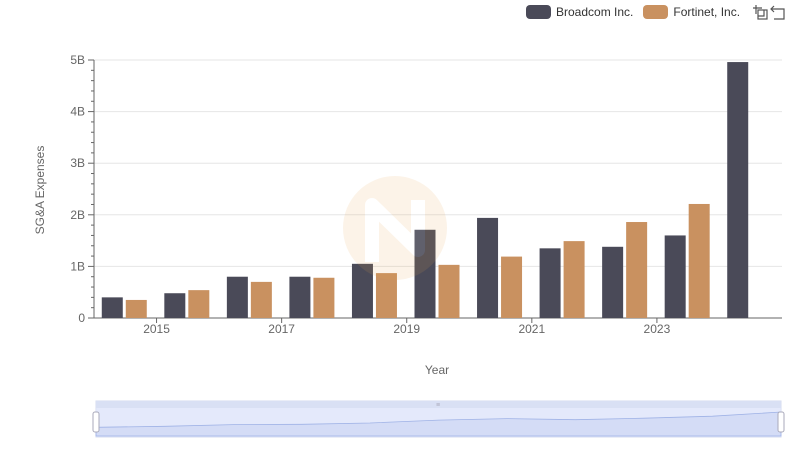 Image resolution: width=800 pixels, height=461 pixels. I want to click on restore-icon, so click(778, 12).